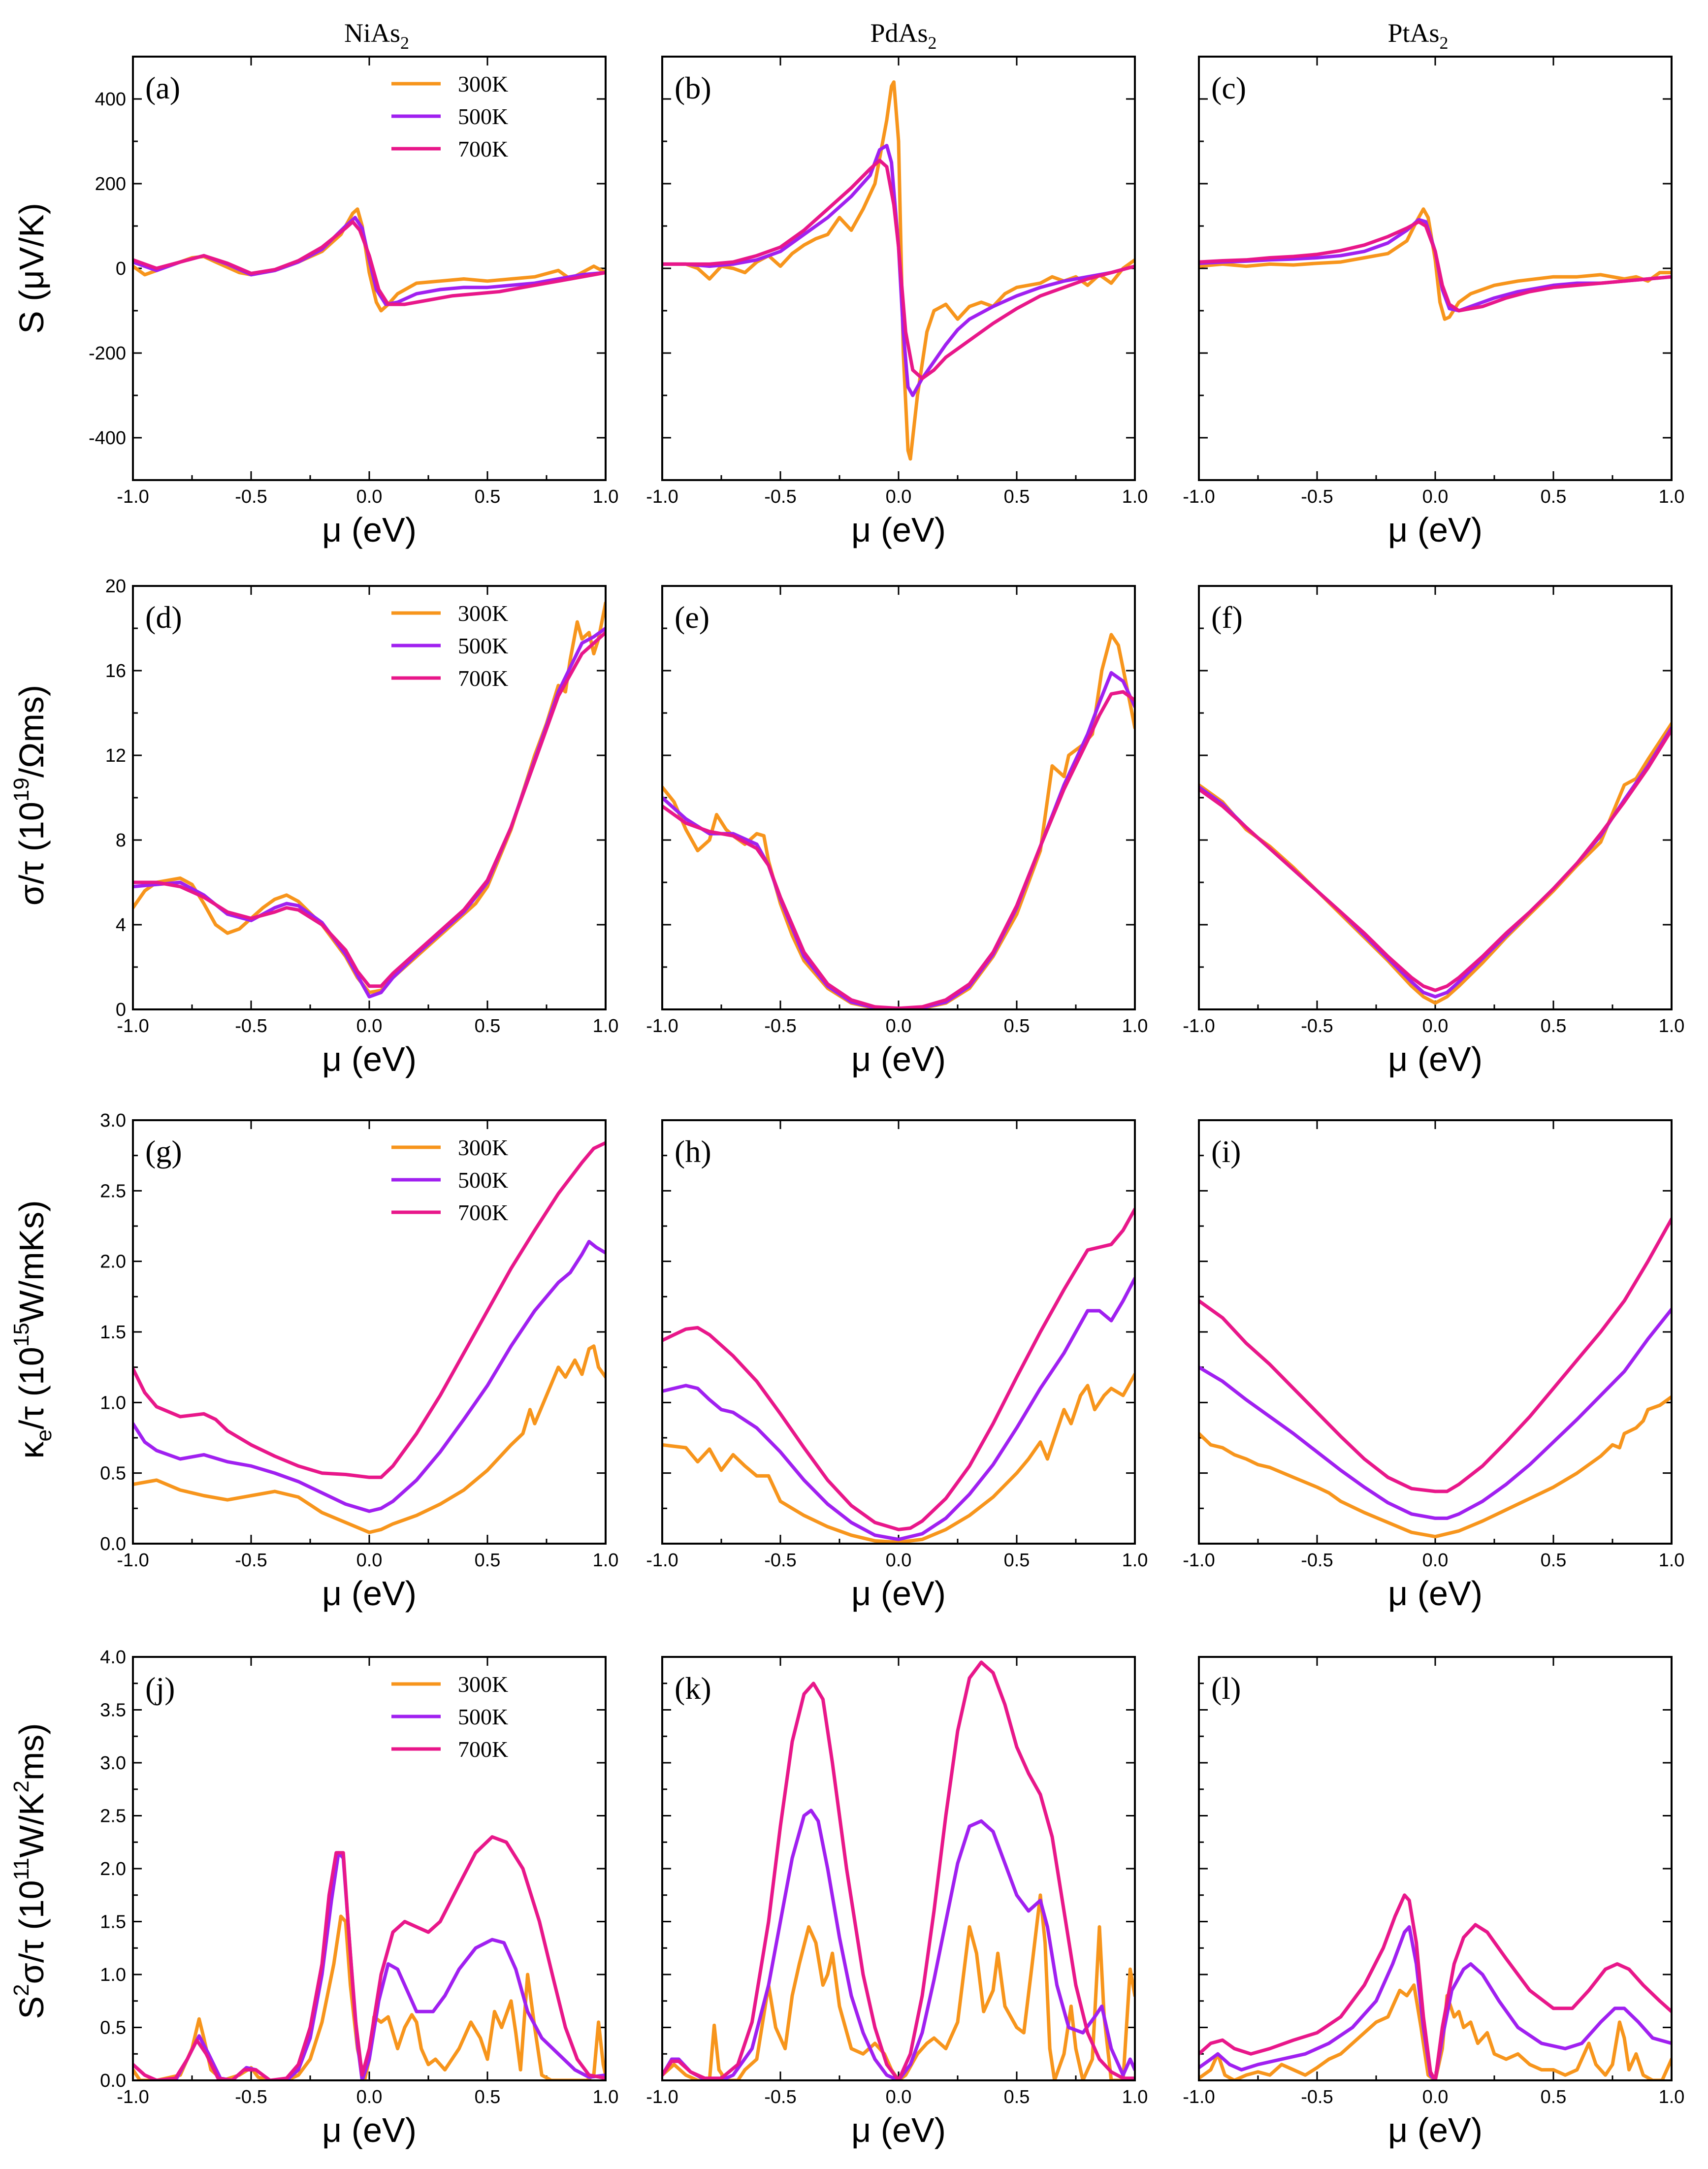 The image size is (1708, 2169). What do you see at coordinates (32, 1329) in the screenshot?
I see `y-axis-title-thermal: κe/τ (1015W/mKs)` at bounding box center [32, 1329].